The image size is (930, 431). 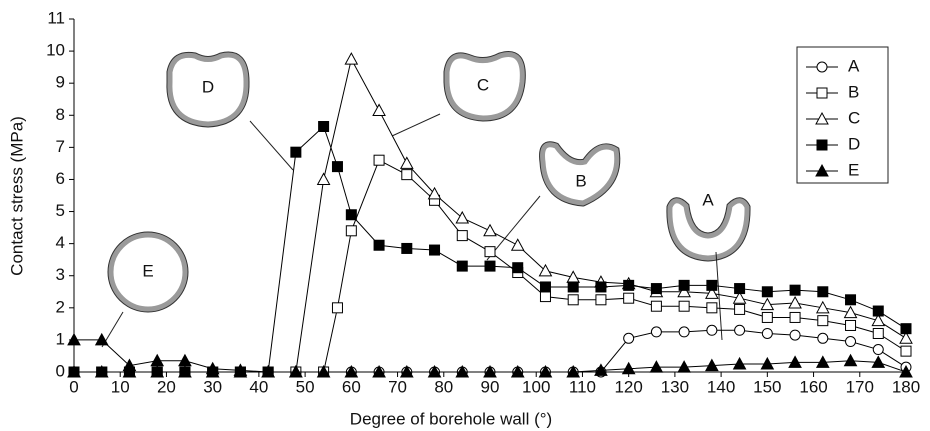 What do you see at coordinates (860, 386) in the screenshot?
I see `x-tick-label: 170` at bounding box center [860, 386].